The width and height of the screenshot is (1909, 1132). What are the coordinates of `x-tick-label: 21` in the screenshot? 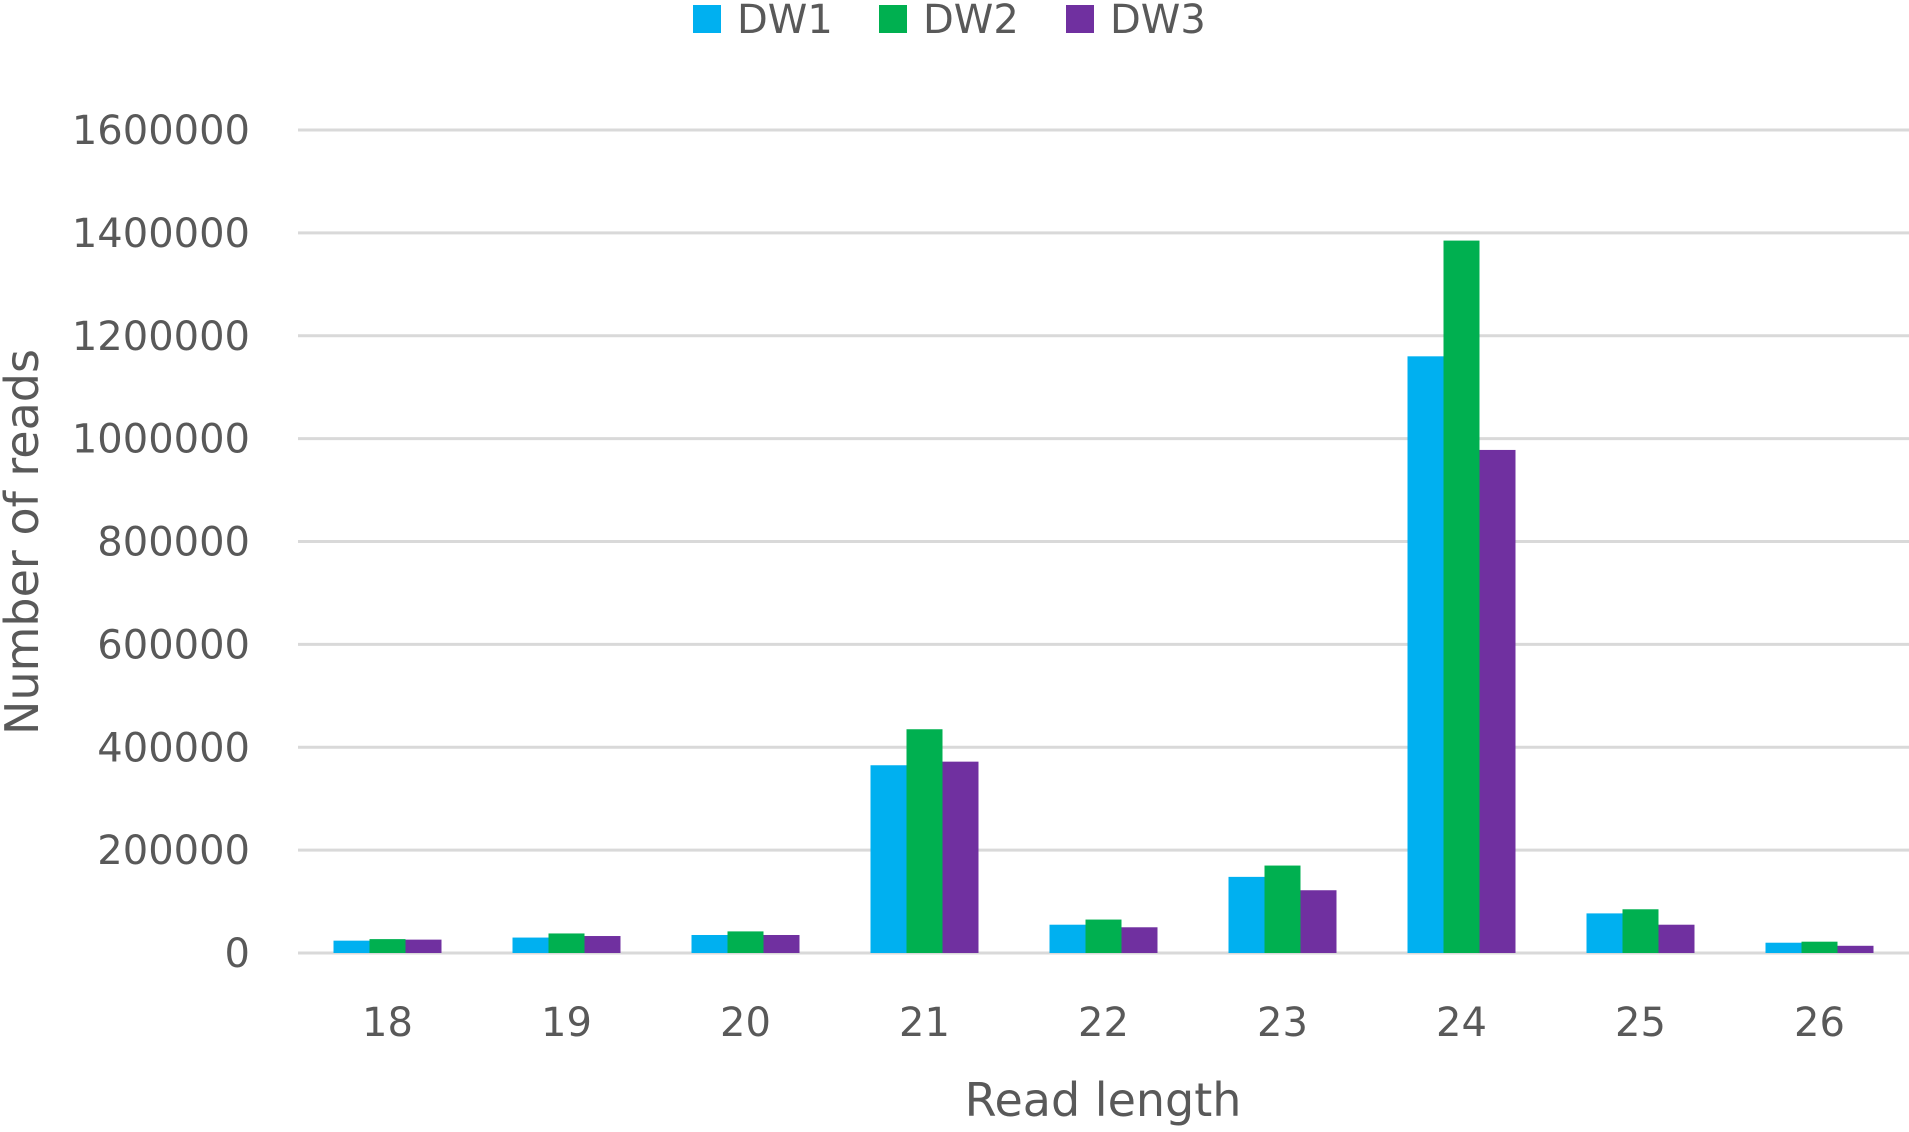 It's located at (924, 1023).